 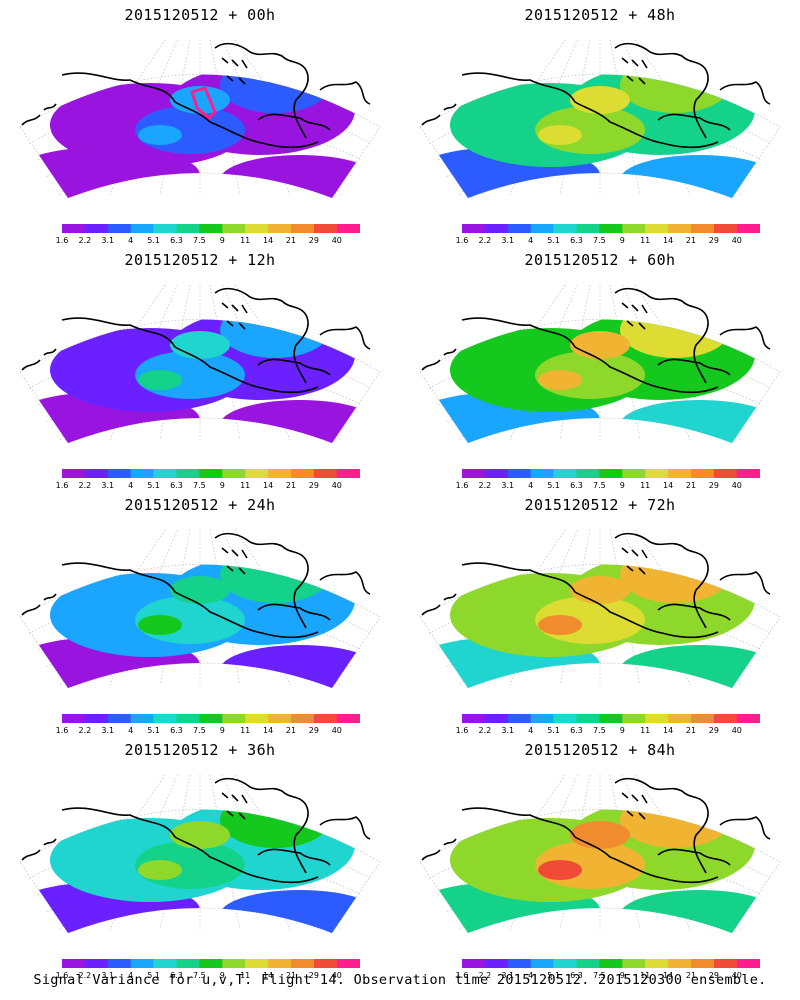 I want to click on observation-peak-contour, so click(x=203, y=103).